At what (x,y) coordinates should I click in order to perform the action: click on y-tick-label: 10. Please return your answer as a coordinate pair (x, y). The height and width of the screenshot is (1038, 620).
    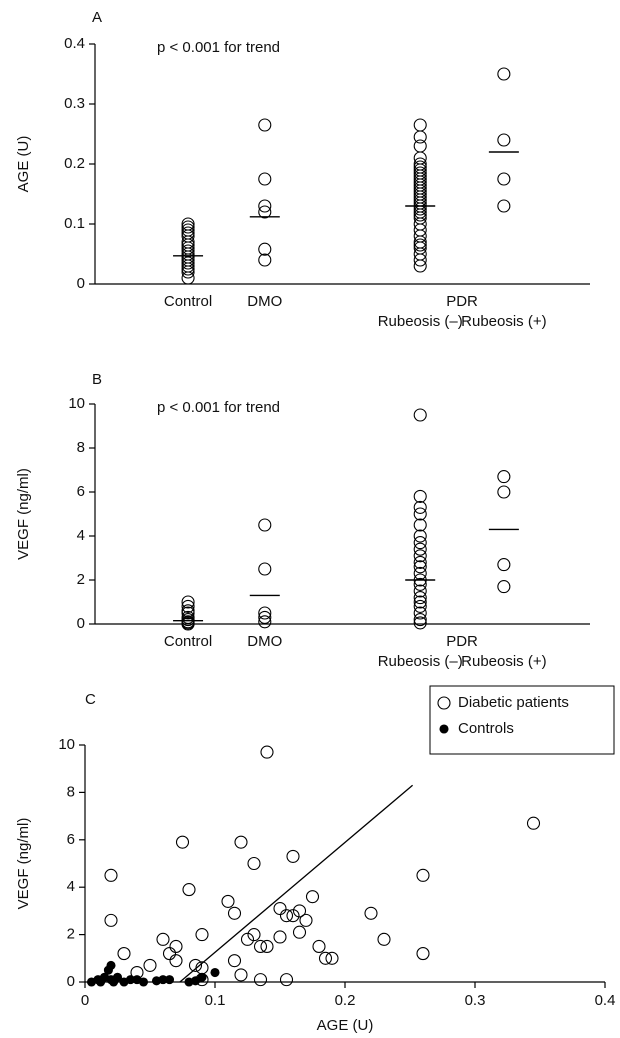
    Looking at the image, I should click on (66, 744).